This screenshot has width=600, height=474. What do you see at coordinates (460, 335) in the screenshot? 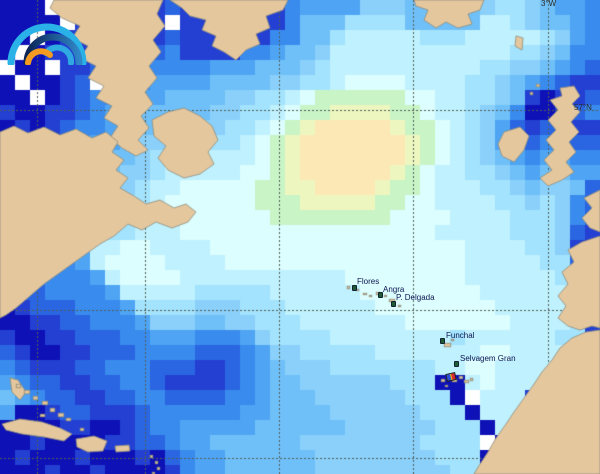
I see `place-label: Funchal` at bounding box center [460, 335].